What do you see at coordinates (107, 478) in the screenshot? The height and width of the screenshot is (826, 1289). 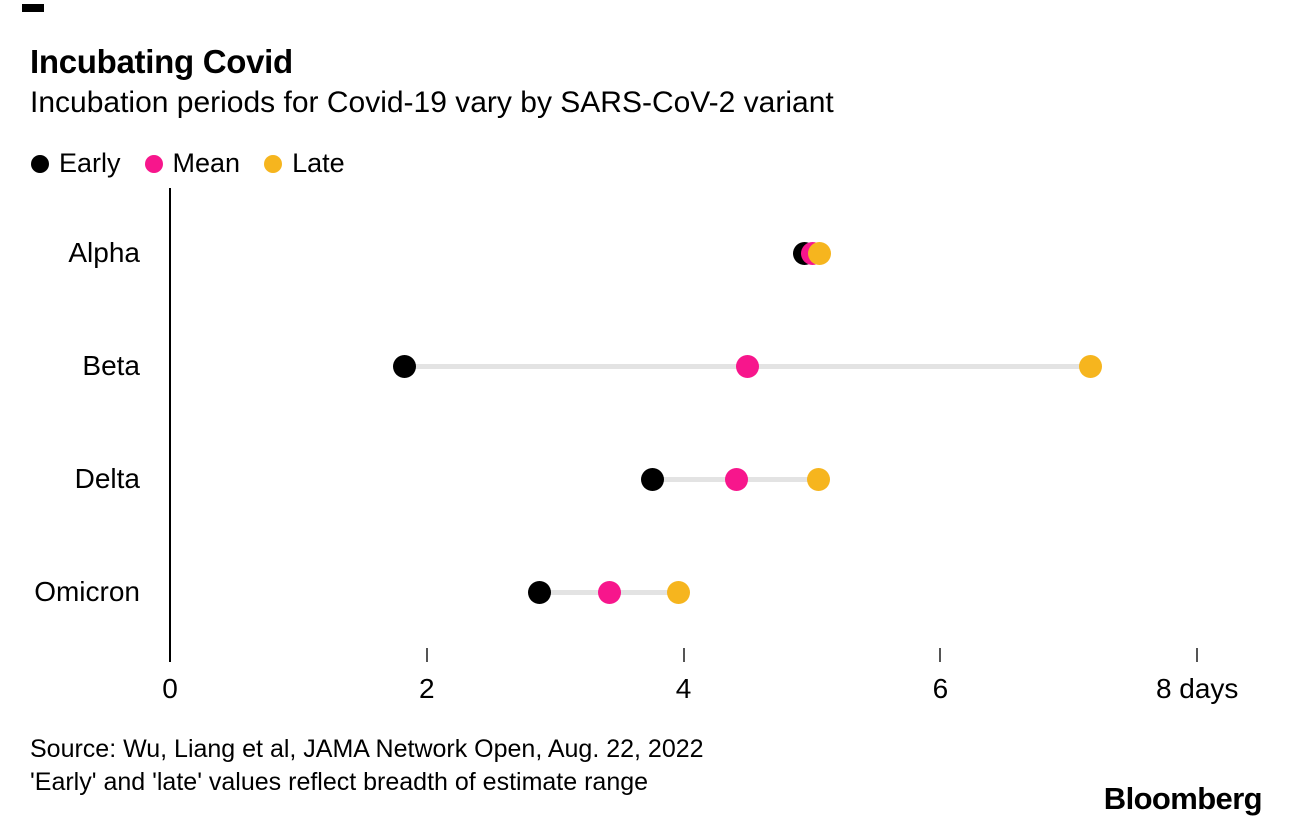 I see `category-label-delta: Delta` at bounding box center [107, 478].